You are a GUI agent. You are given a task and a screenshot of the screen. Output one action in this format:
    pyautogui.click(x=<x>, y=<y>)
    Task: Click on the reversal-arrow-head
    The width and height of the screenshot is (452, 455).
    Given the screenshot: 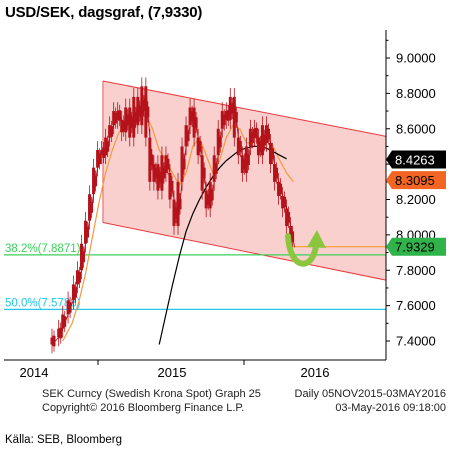 What is the action you would take?
    pyautogui.click(x=316, y=239)
    